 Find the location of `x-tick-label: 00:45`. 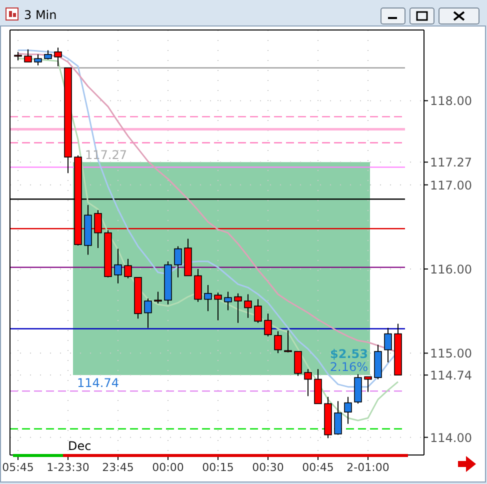

x-tick-label: 00:45 is located at coordinates (318, 467).